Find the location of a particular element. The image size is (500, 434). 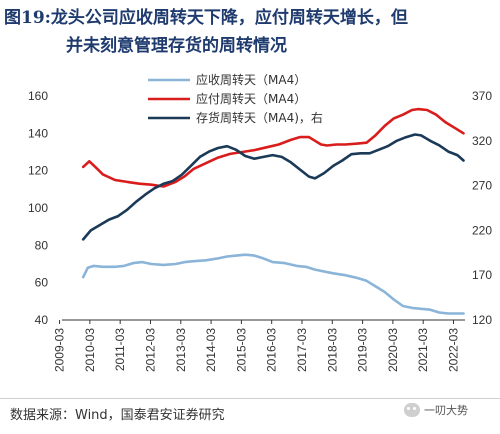

source-note: 数据来源：Wind，国泰君安证券研究 is located at coordinates (117, 415).